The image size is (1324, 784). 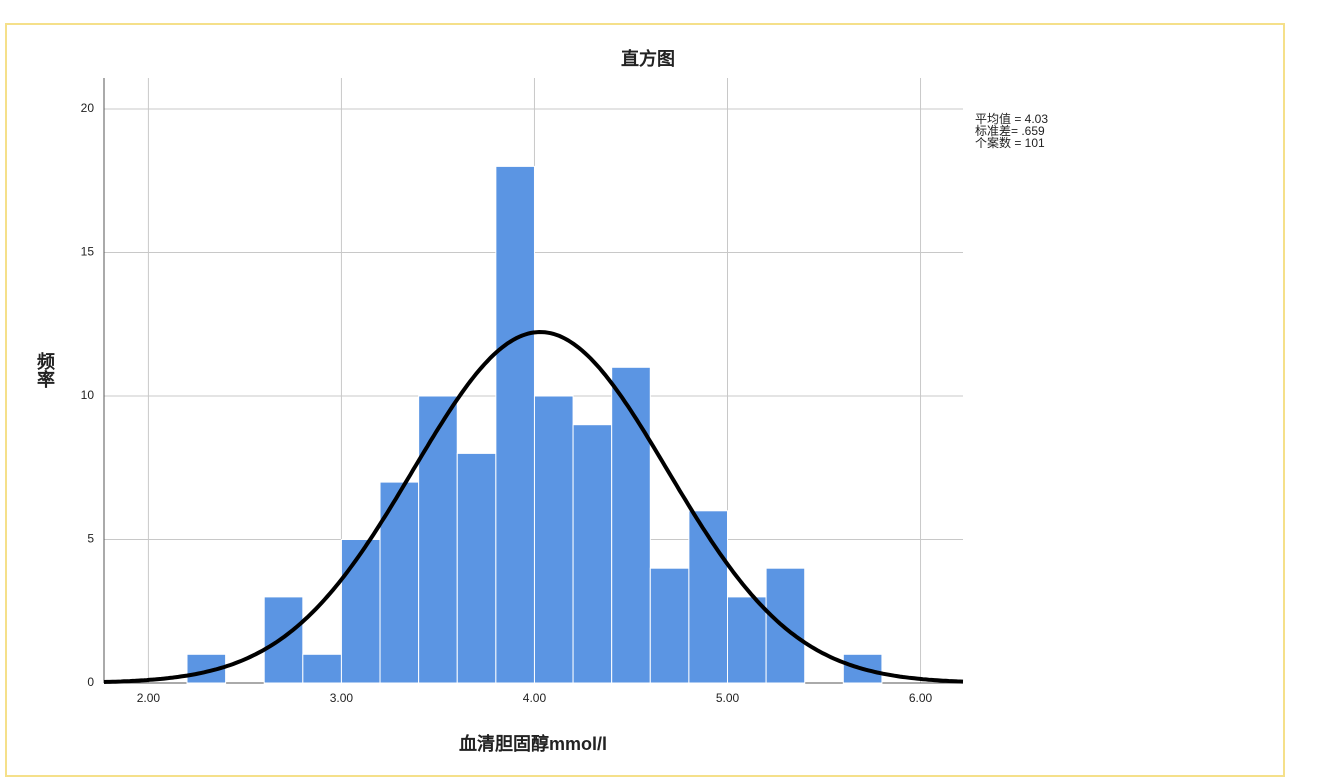 I want to click on stat-label: 标准差= .659, so click(x=1010, y=131).